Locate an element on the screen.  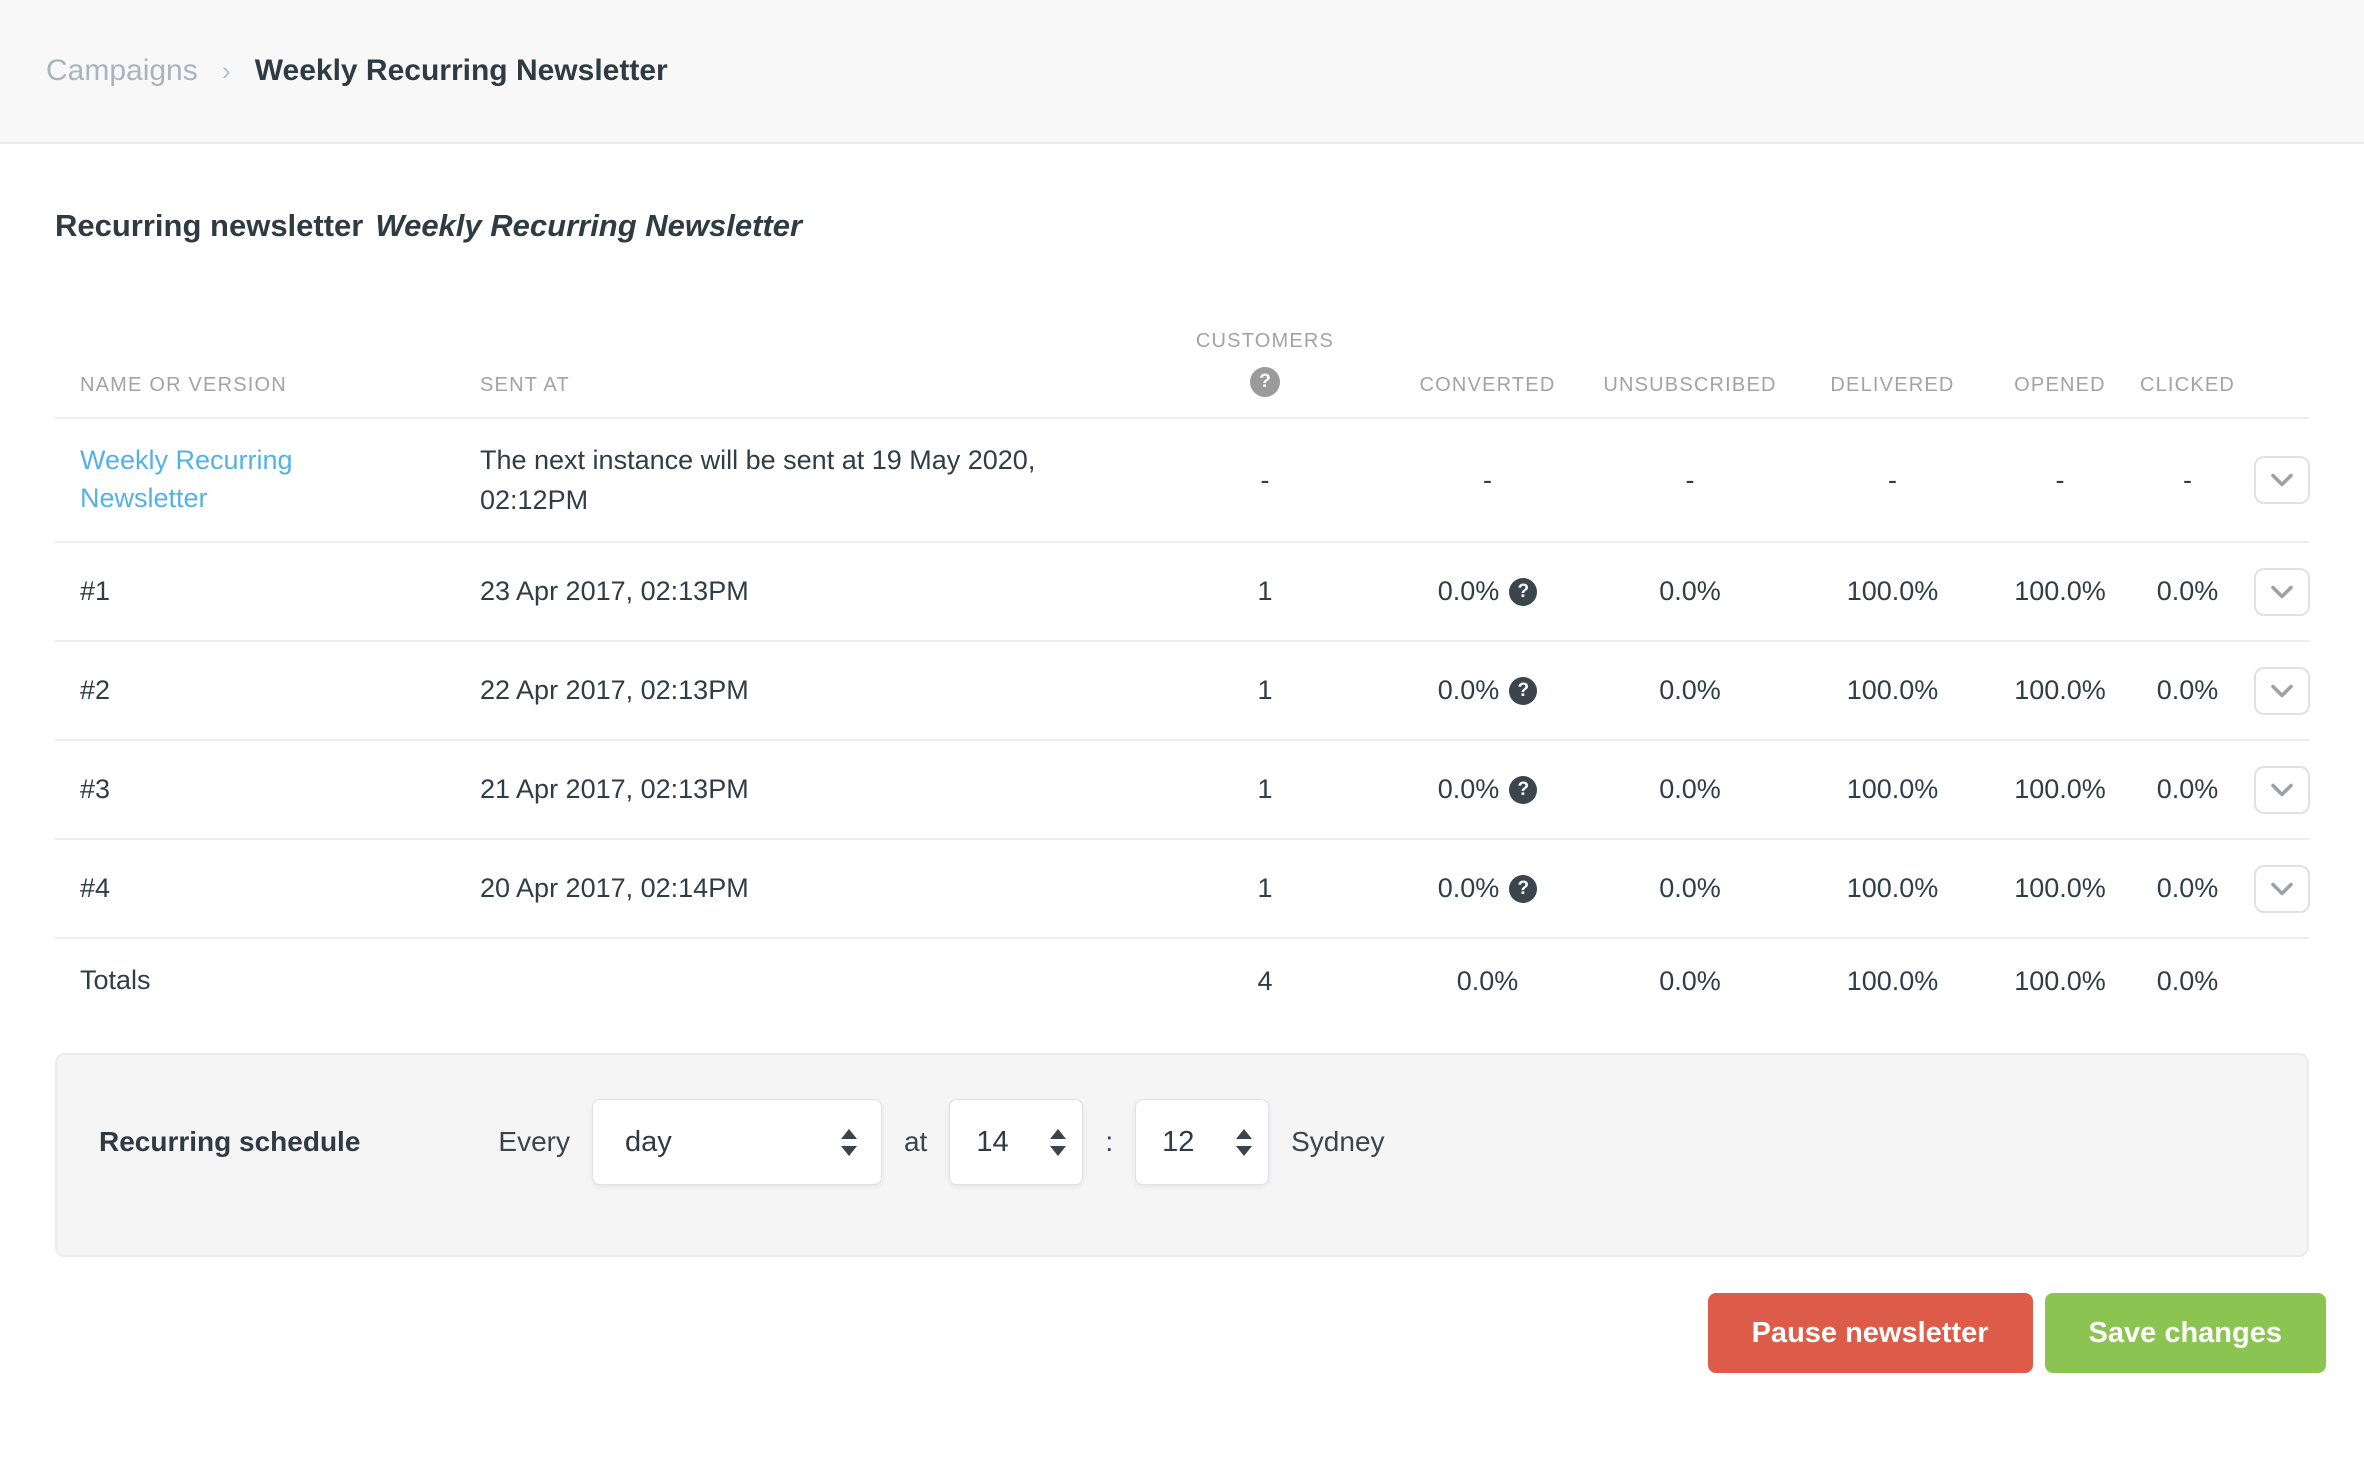
sent-at-cell: 22 Apr 2017, 02:13PM is located at coordinates (614, 690).